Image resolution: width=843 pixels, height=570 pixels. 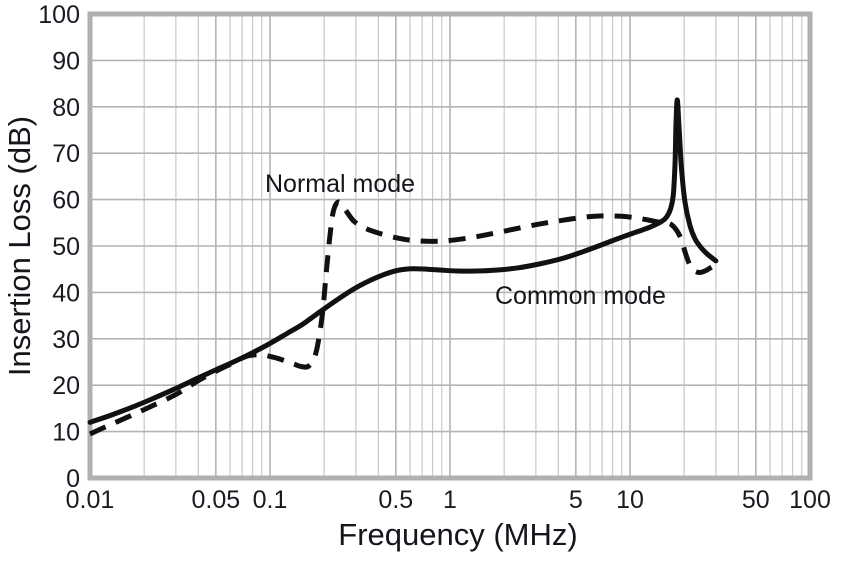 I want to click on y-axis-title: Insertion Loss (dB), so click(x=19, y=246).